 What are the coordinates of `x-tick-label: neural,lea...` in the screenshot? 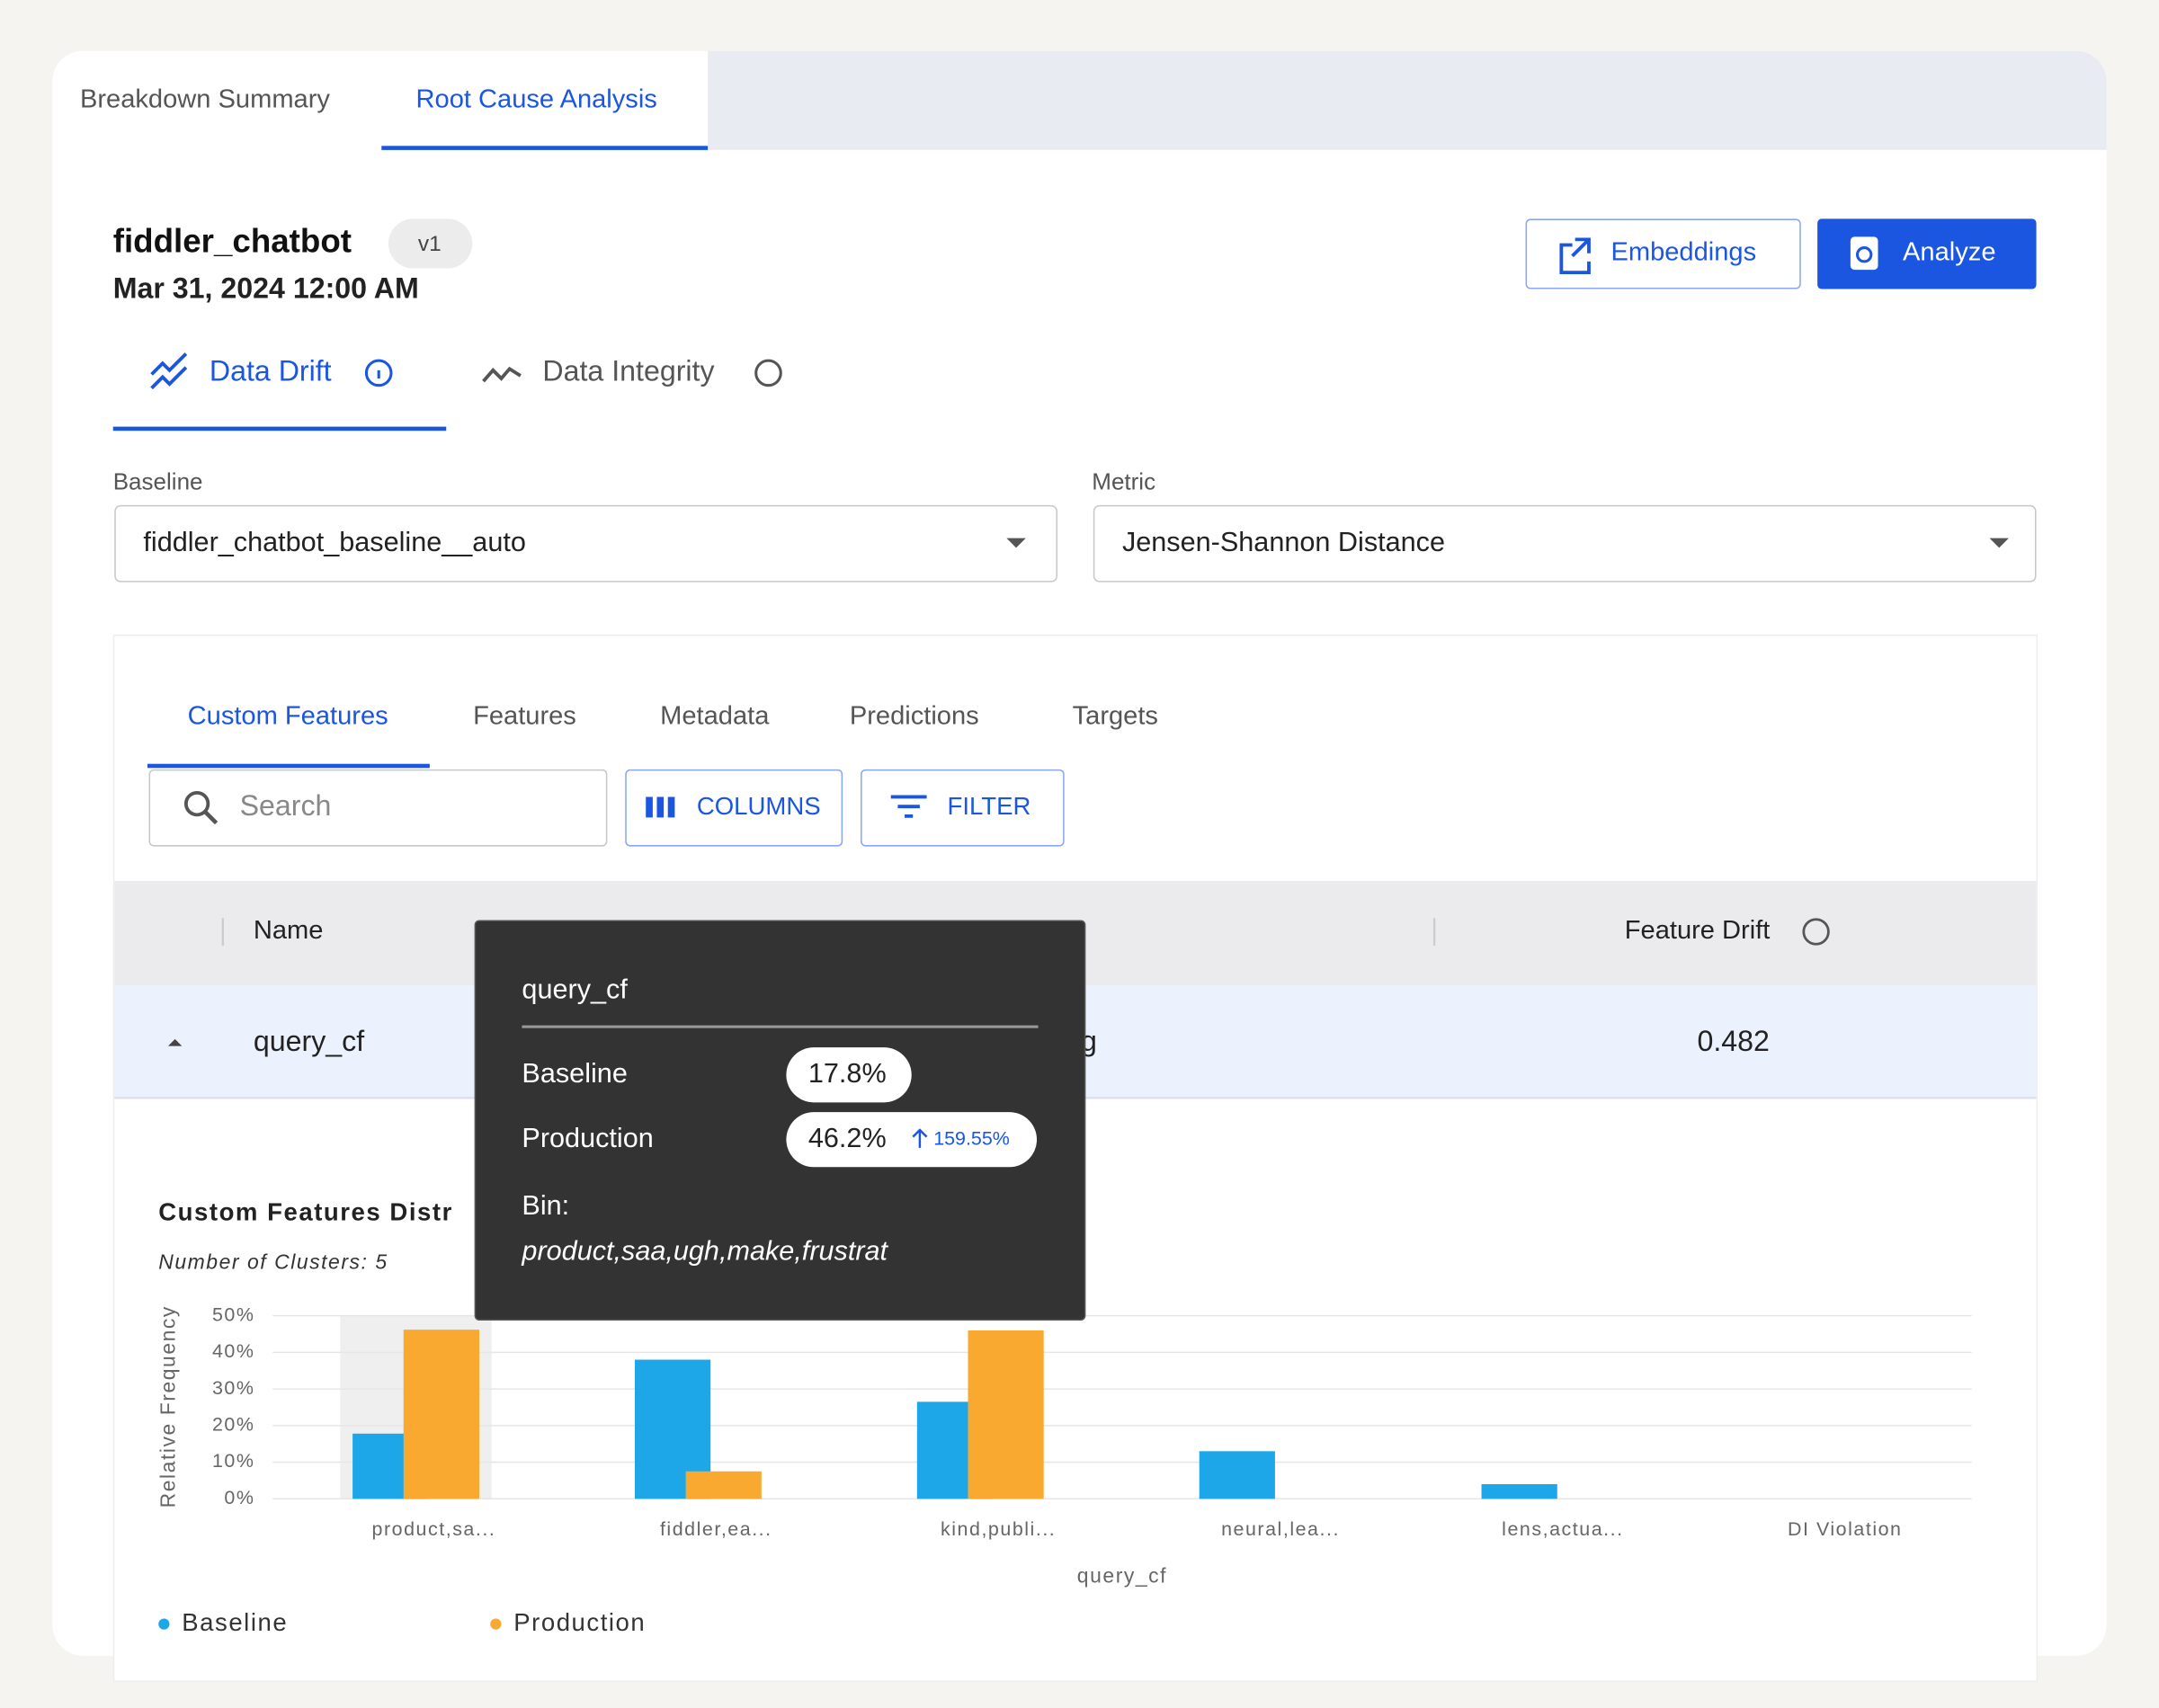 It's located at (1280, 1529).